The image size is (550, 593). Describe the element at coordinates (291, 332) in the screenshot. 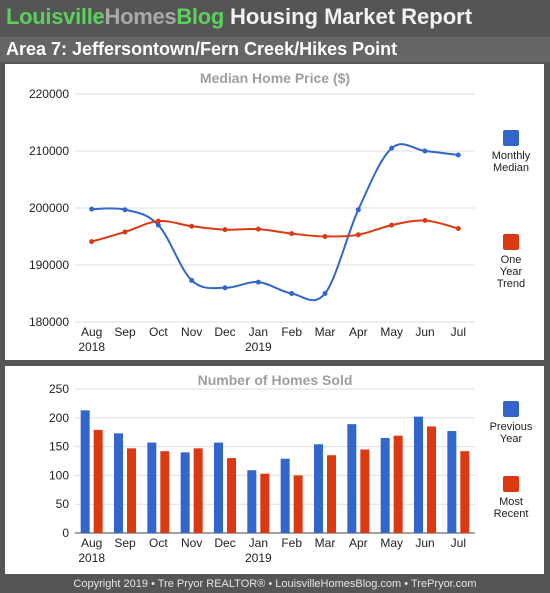

I see `x-tick-label: Feb` at that location.